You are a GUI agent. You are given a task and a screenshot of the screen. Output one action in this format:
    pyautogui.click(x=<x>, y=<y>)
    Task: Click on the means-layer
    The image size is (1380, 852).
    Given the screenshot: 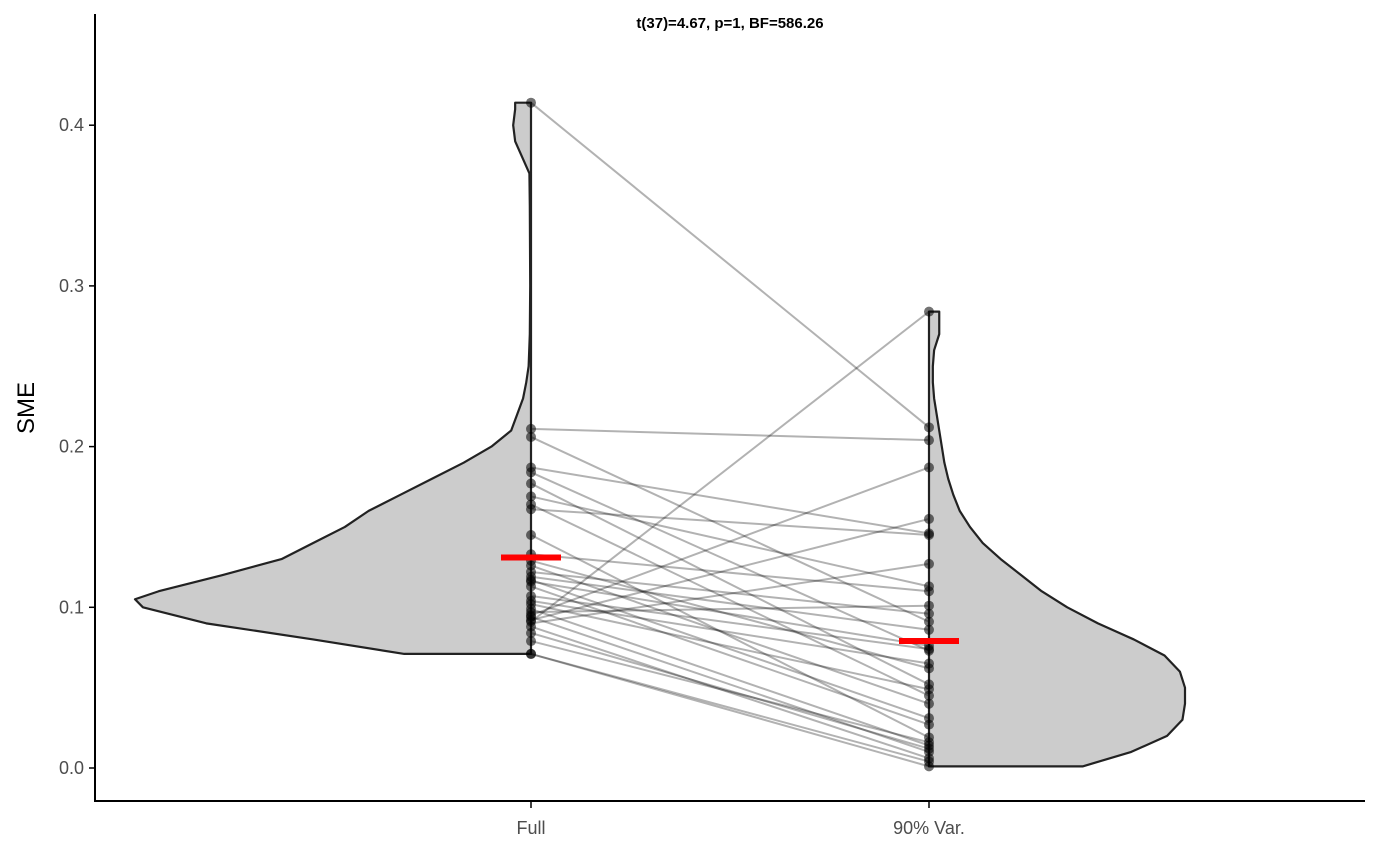 What is the action you would take?
    pyautogui.click(x=730, y=599)
    